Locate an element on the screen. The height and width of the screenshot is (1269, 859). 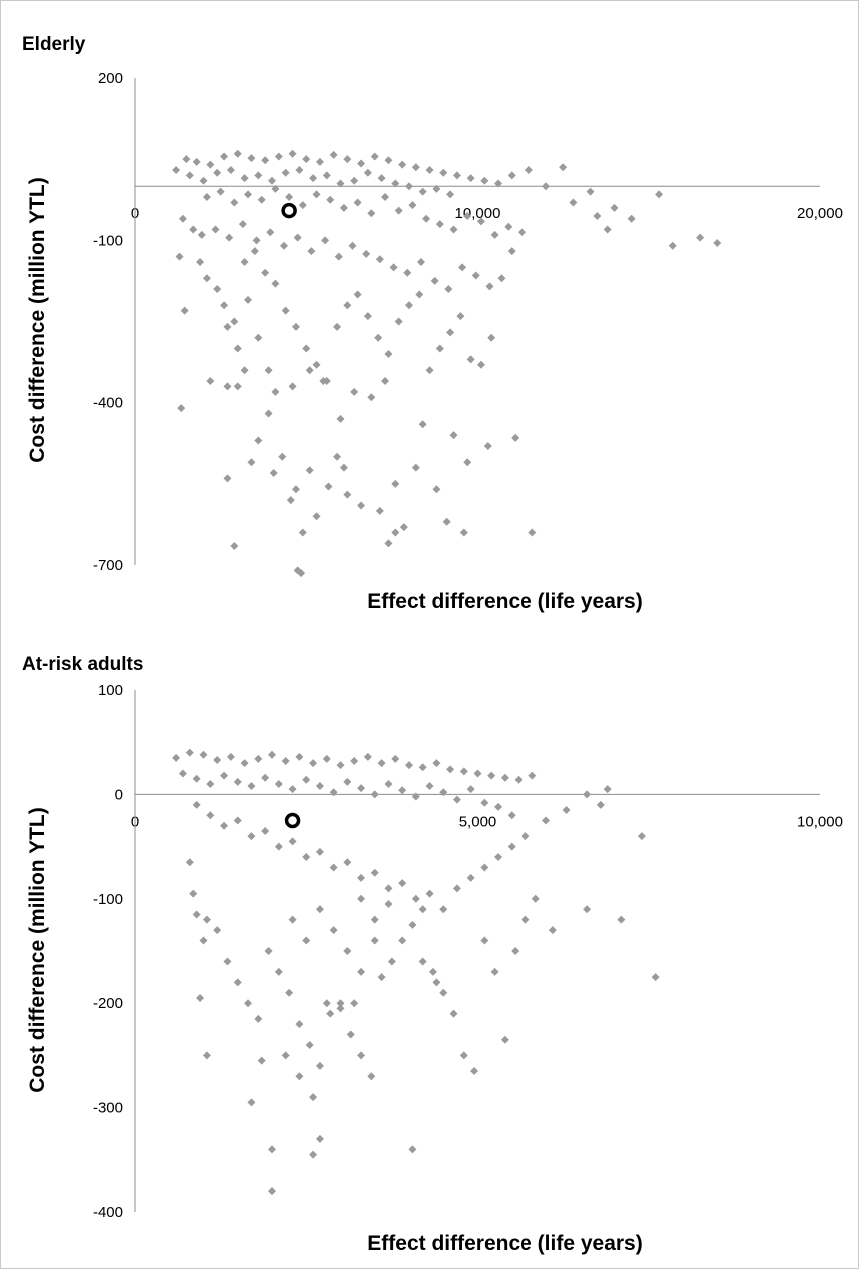
y-tick-label: 0 is located at coordinates (119, 794).